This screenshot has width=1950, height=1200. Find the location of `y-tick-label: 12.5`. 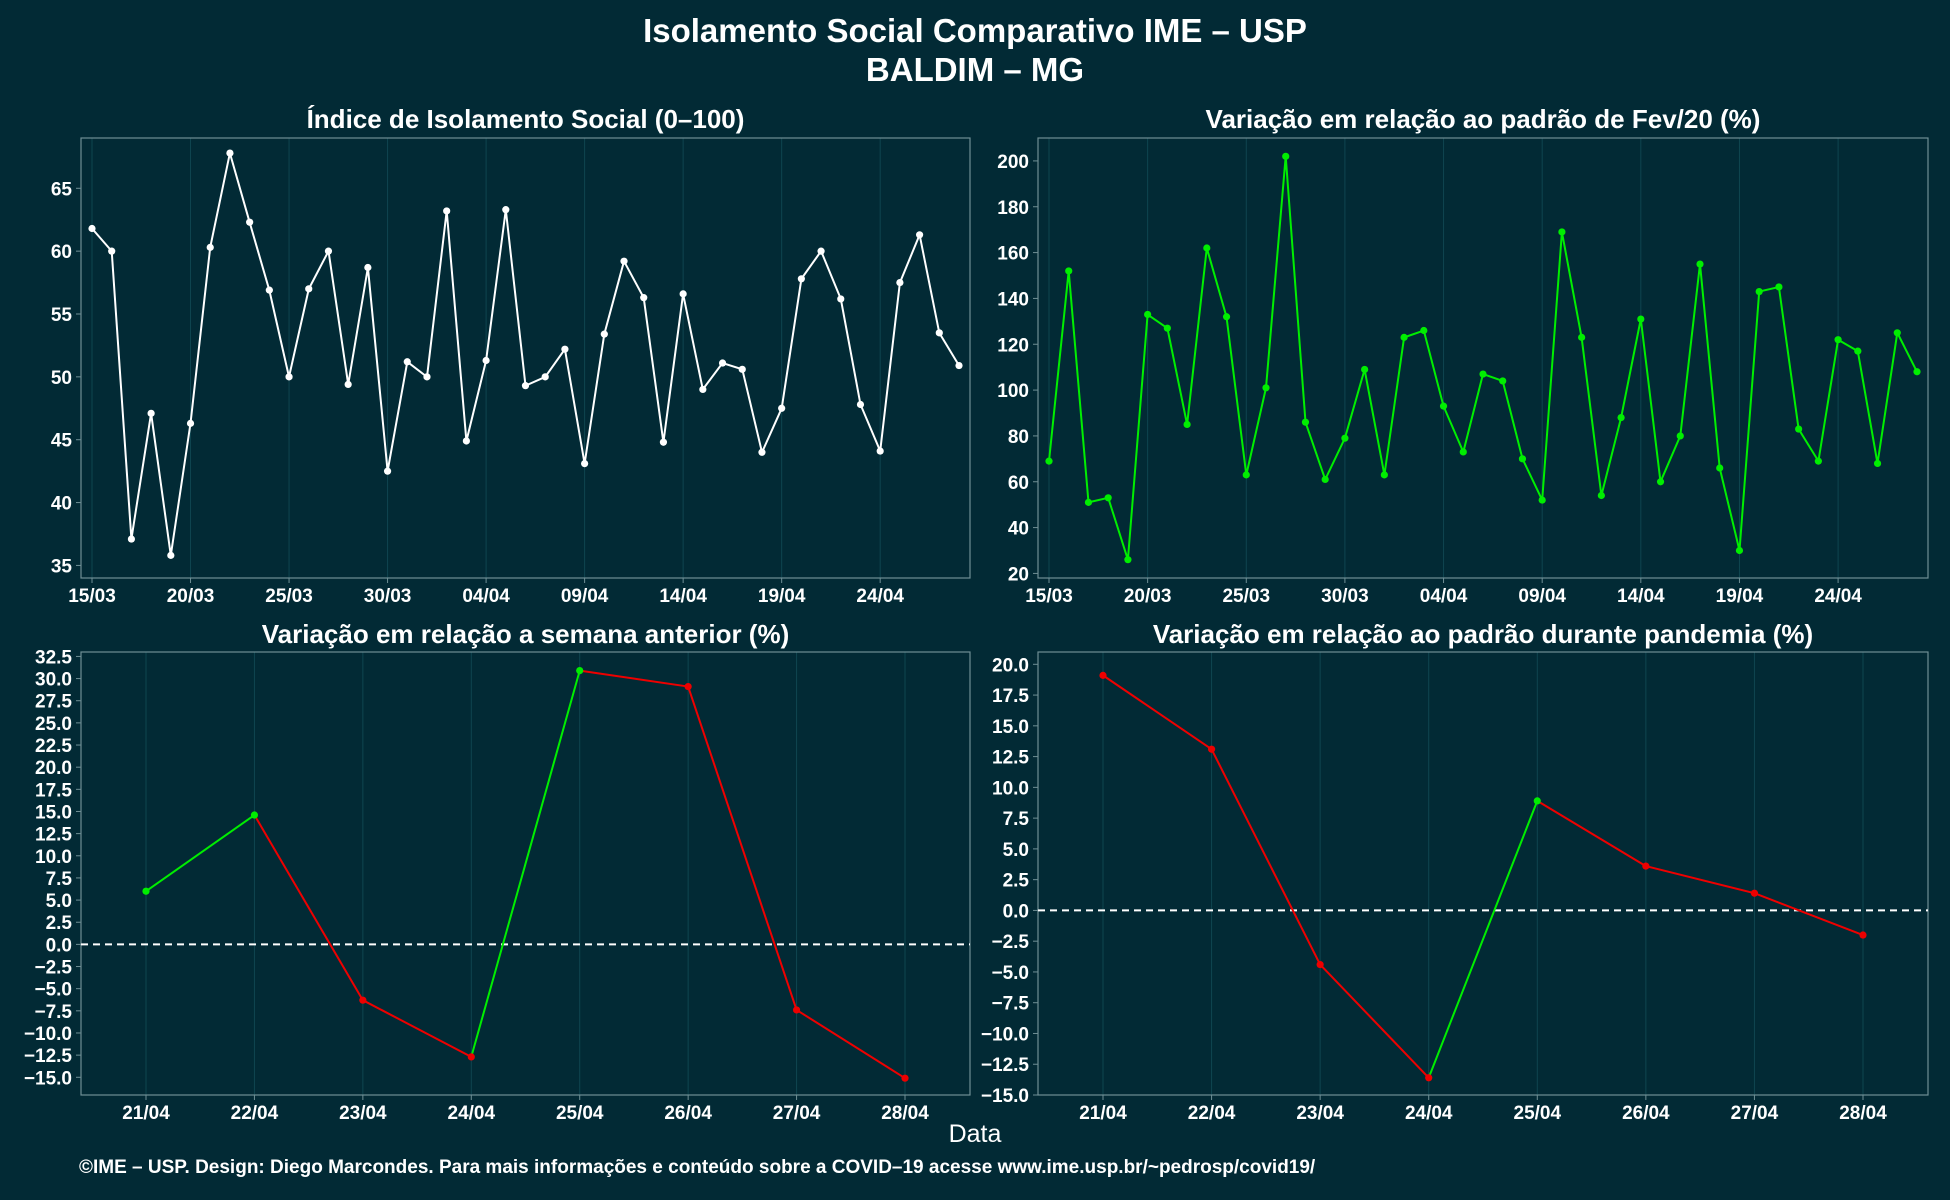

y-tick-label: 12.5 is located at coordinates (1010, 758).